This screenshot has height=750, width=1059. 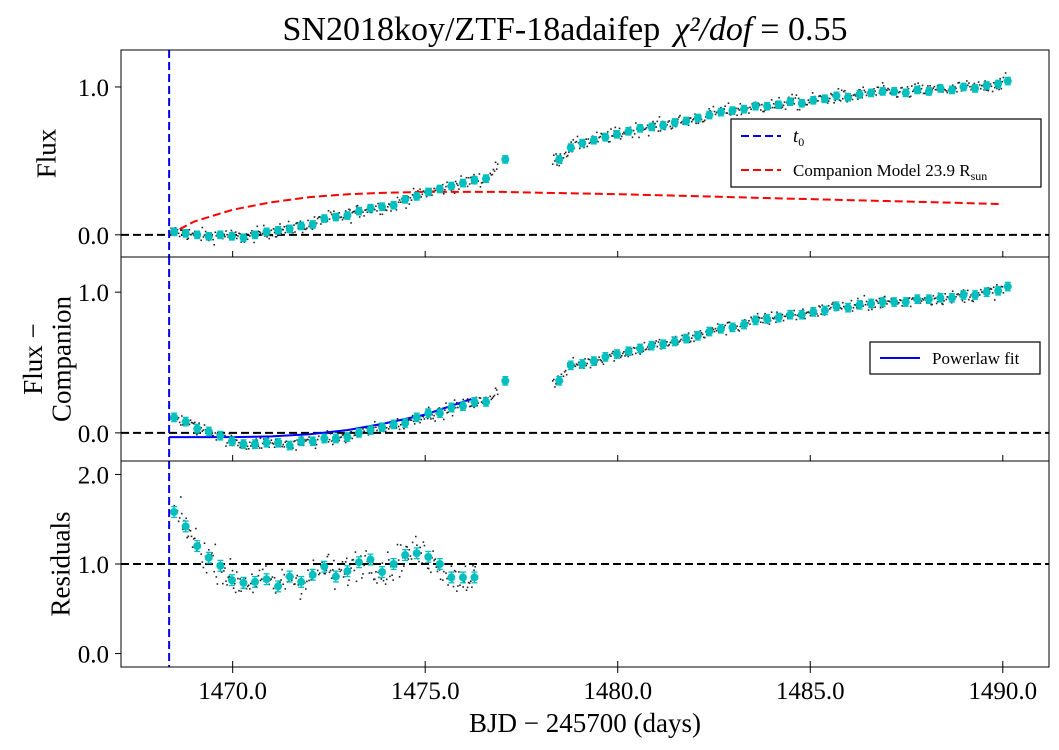 What do you see at coordinates (890, 172) in the screenshot?
I see `legend-label: Companion Model 23.9 Rsun` at bounding box center [890, 172].